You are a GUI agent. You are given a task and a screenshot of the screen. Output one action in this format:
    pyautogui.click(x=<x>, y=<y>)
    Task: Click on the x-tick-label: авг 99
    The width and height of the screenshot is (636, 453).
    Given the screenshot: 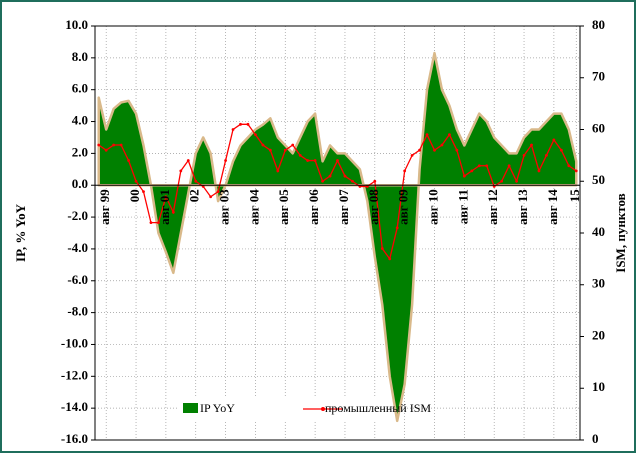 What is the action you would take?
    pyautogui.click(x=104, y=207)
    